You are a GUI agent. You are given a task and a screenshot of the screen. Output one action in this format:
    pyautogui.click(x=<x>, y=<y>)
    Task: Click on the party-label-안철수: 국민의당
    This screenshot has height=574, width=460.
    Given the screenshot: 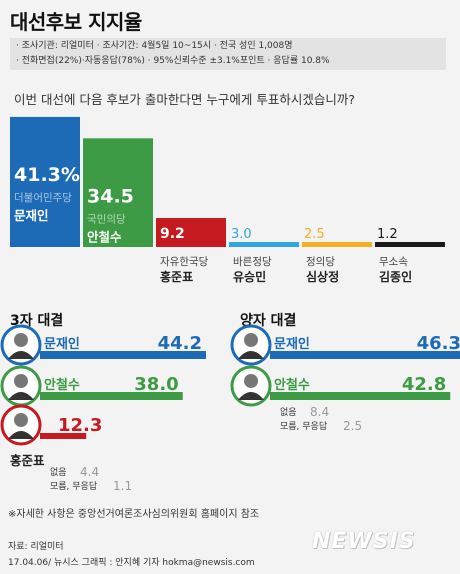 What is the action you would take?
    pyautogui.click(x=106, y=219)
    